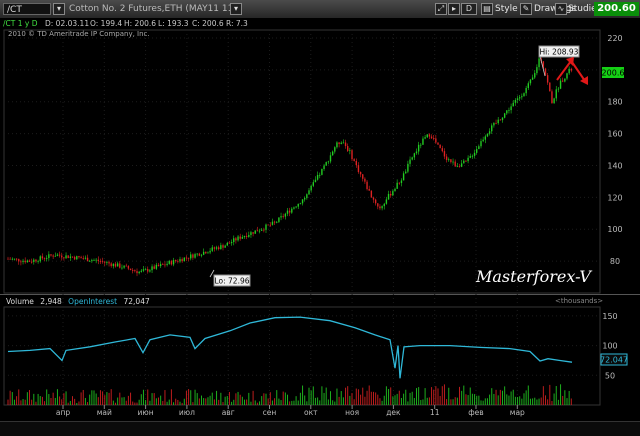 Image resolution: width=640 pixels, height=436 pixels. Describe the element at coordinates (526, 9) in the screenshot. I see `drawings-icon: ✎` at that location.